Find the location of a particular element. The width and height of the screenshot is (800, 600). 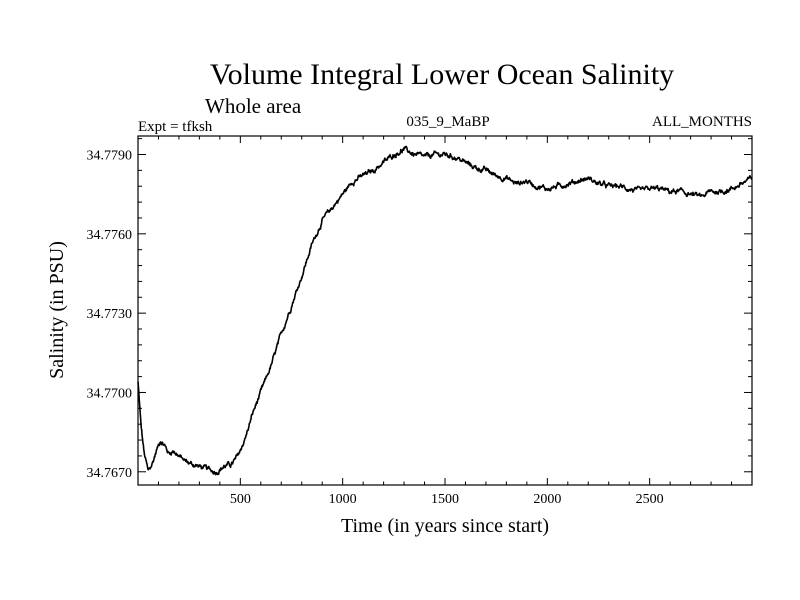

x-tick-label: 500 is located at coordinates (240, 499).